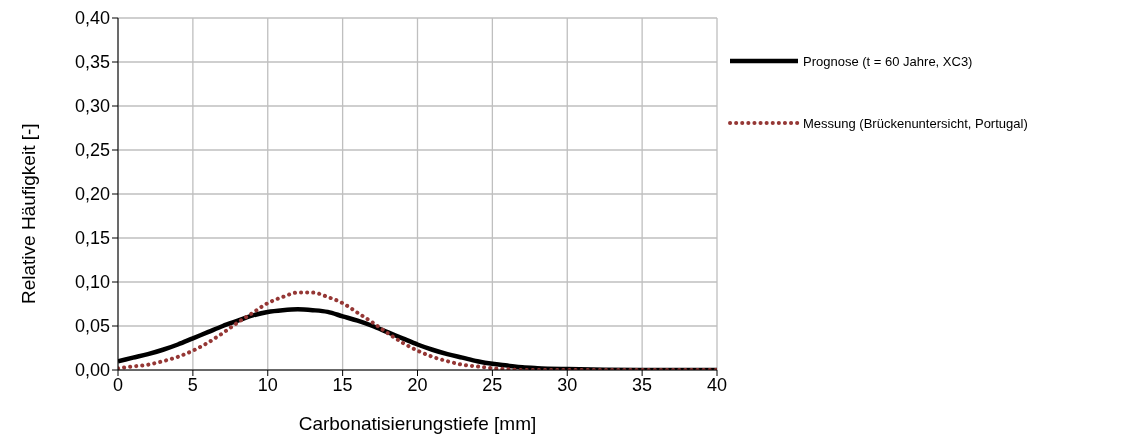  What do you see at coordinates (915, 123) in the screenshot?
I see `text: Messung (Brückenuntersicht, Portugal)` at bounding box center [915, 123].